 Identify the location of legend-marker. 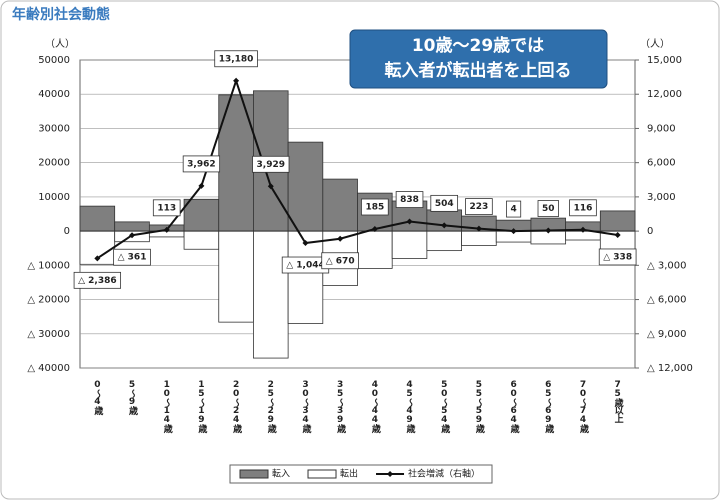
(390, 474).